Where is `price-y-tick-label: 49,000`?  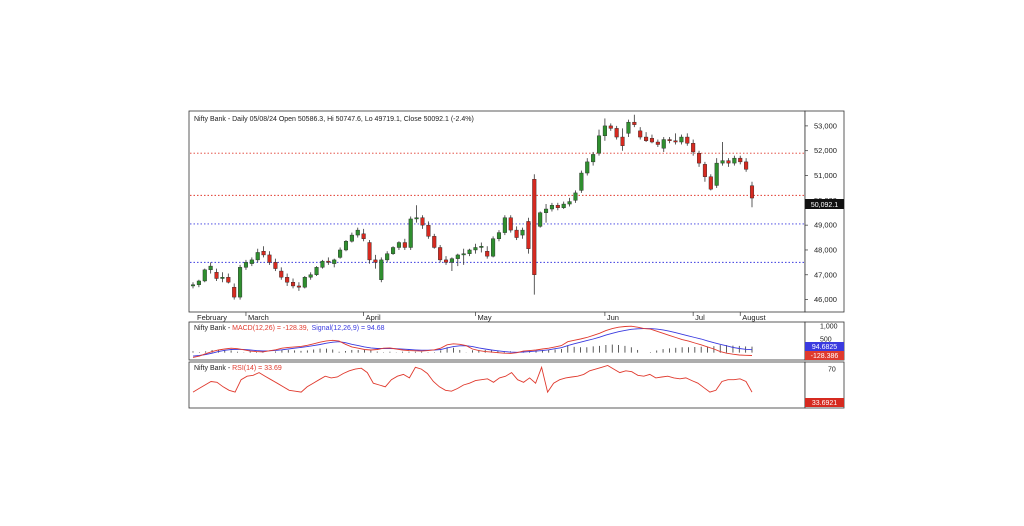
price-y-tick-label: 49,000 is located at coordinates (825, 225).